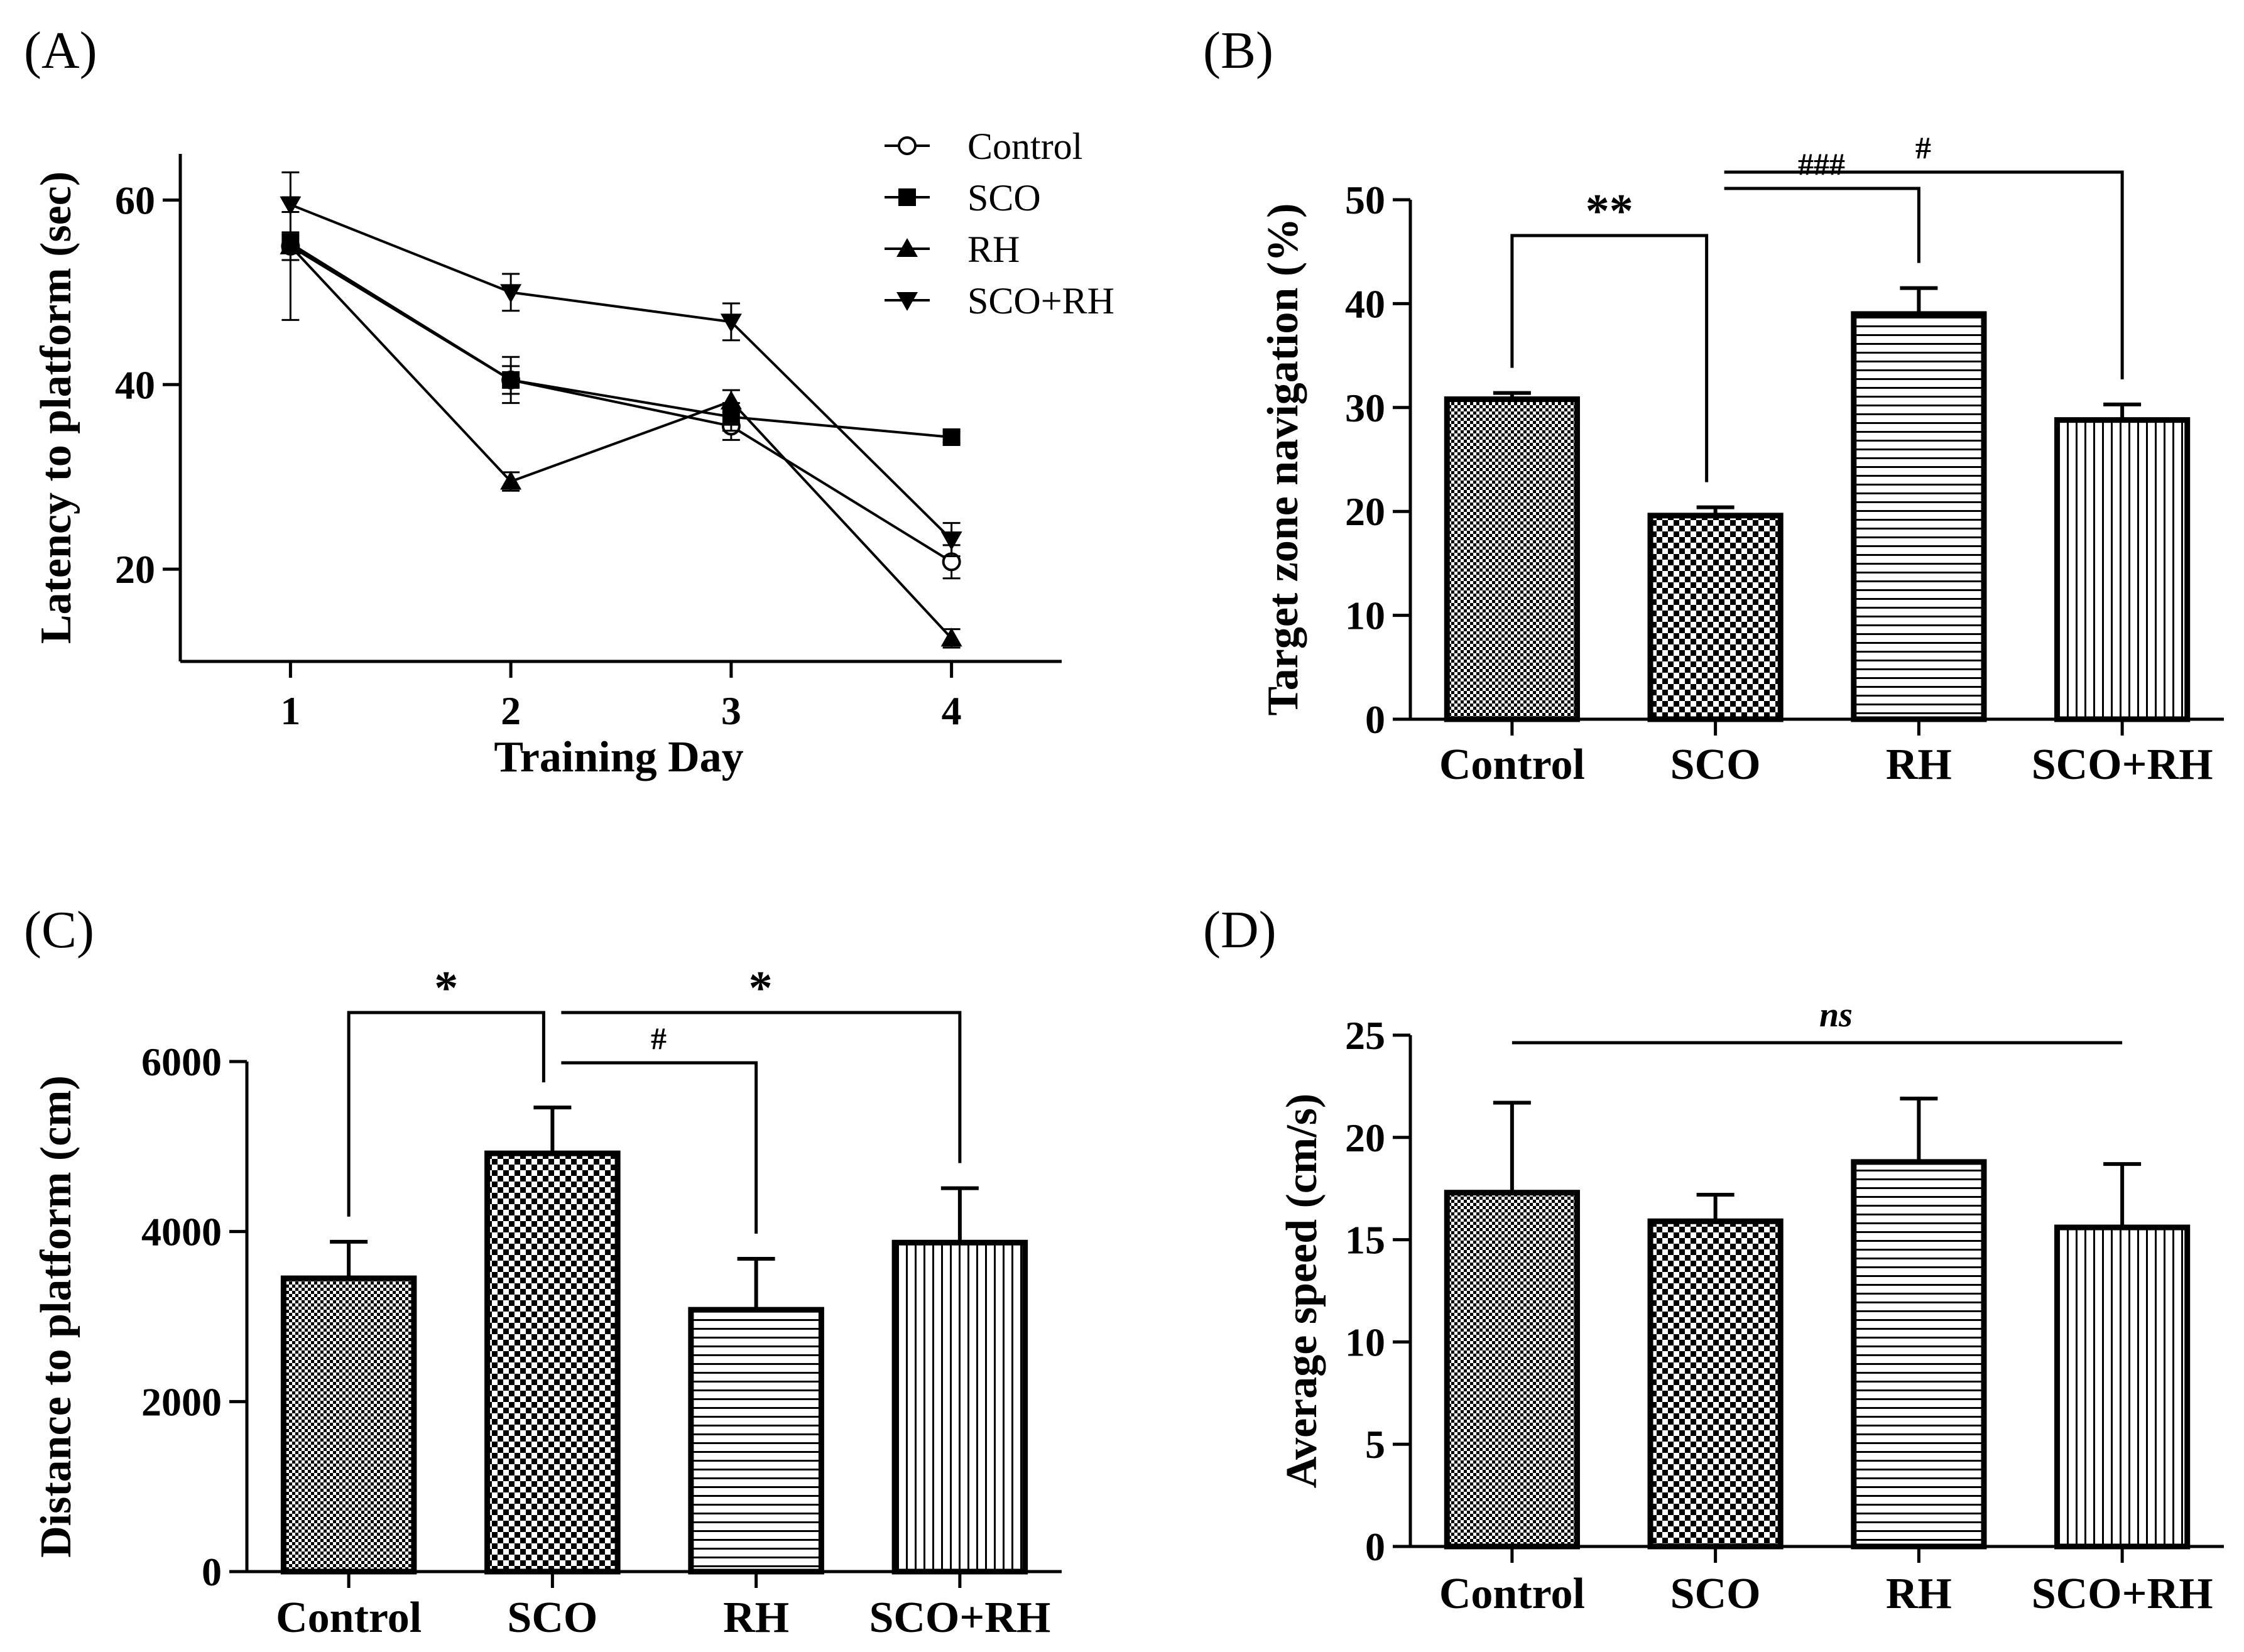  I want to click on panel-a-legend-label-0: Control, so click(1024, 146).